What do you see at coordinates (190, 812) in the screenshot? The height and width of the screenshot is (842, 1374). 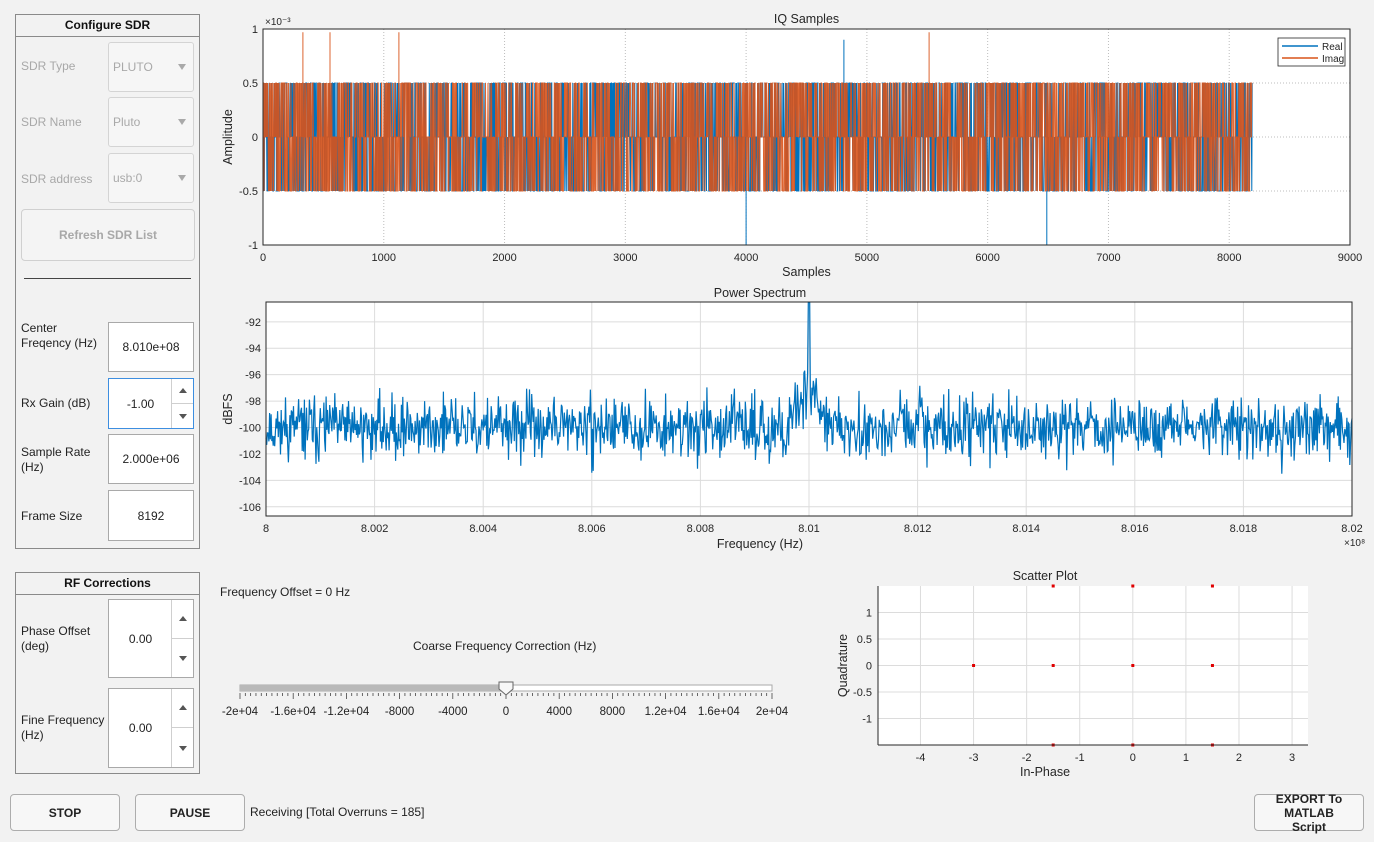 I see `pause-button: PAUSE` at bounding box center [190, 812].